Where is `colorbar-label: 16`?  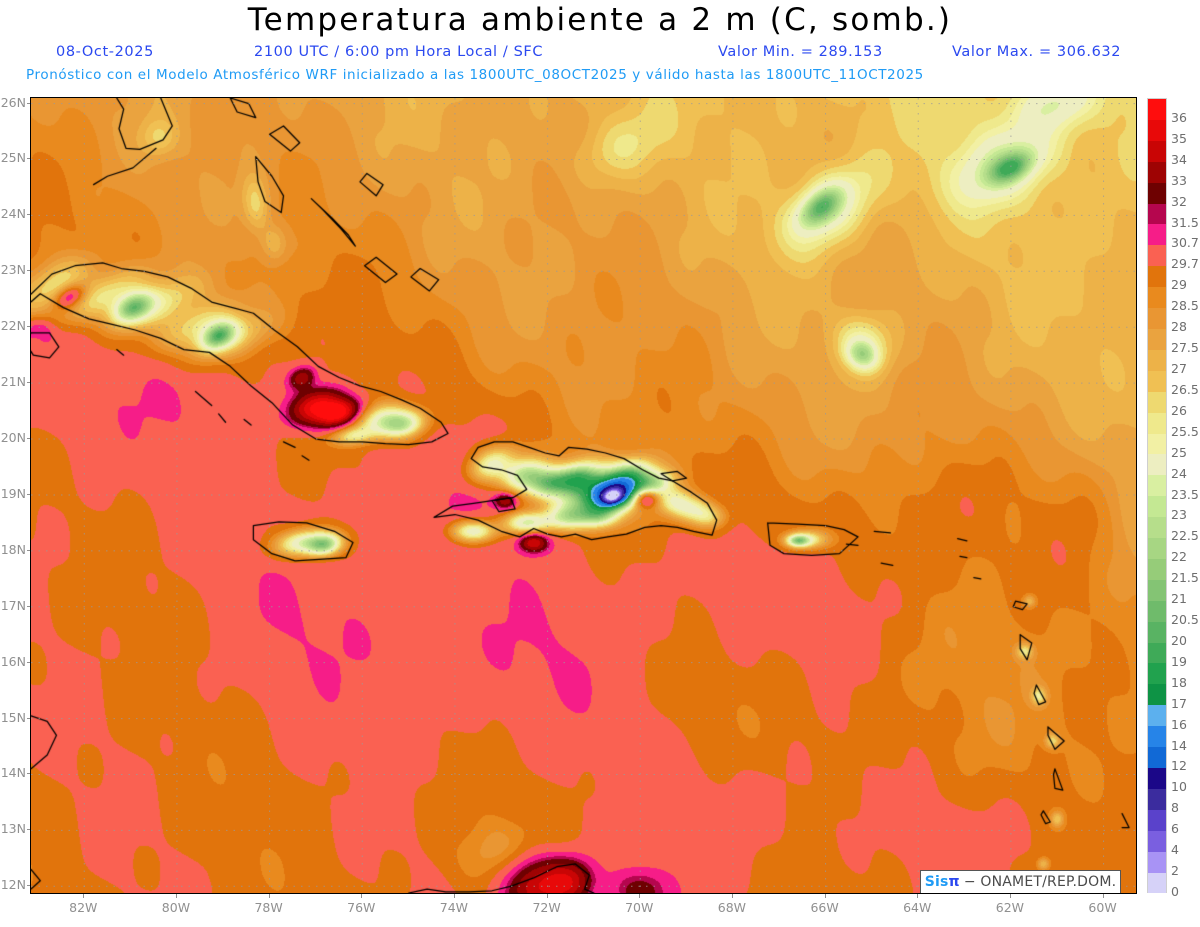 colorbar-label: 16 is located at coordinates (1179, 724).